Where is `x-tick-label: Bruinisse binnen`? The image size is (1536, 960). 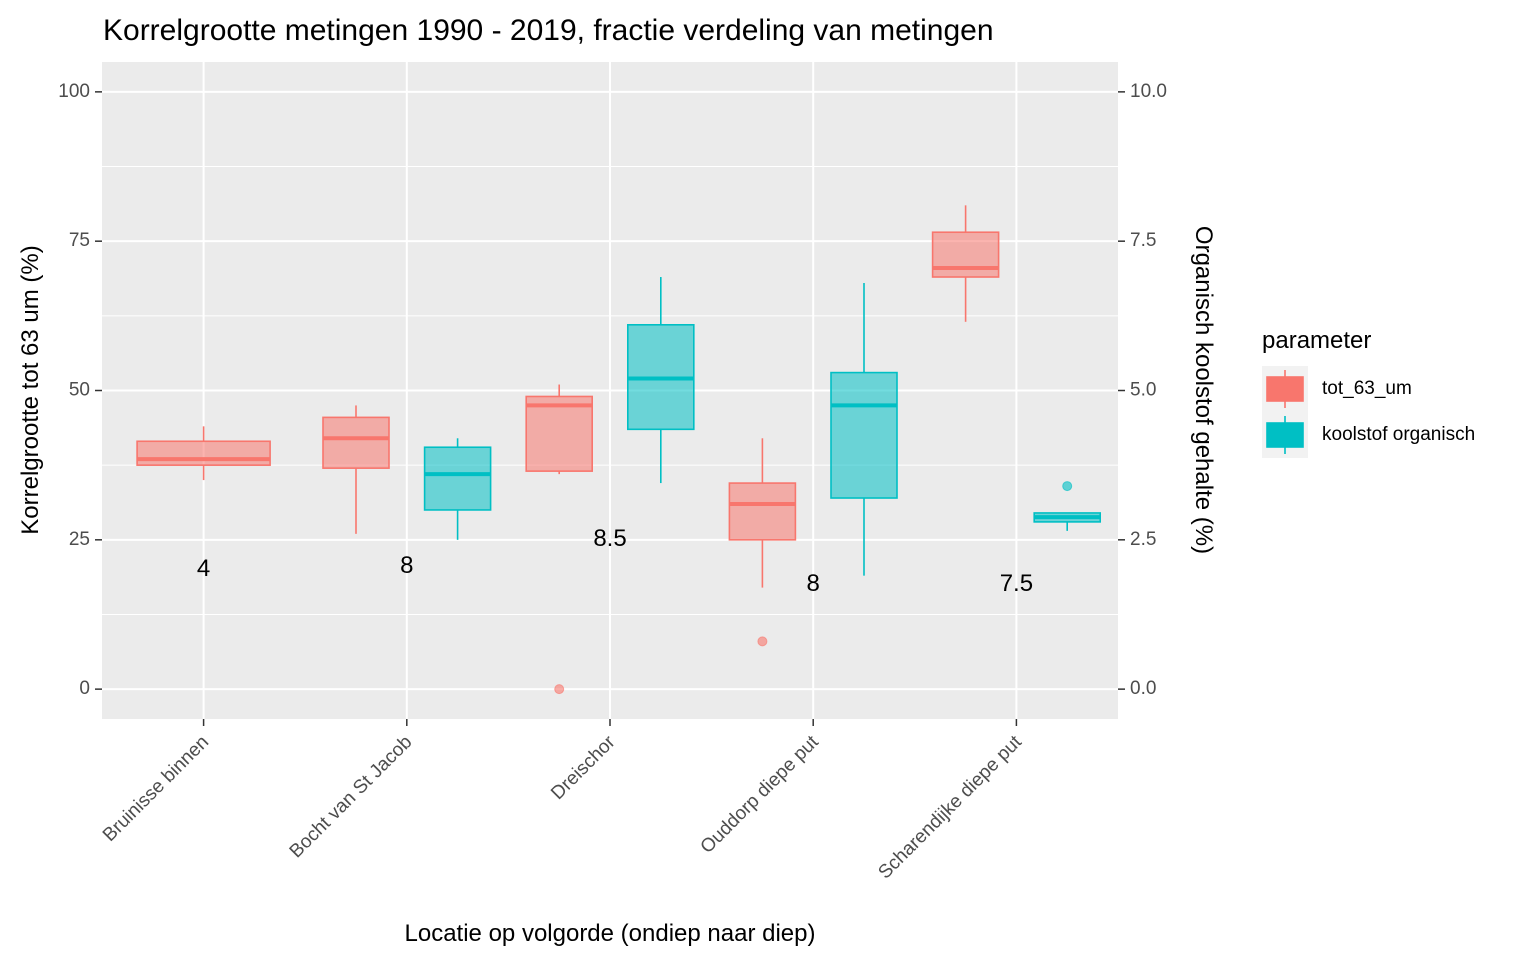
x-tick-label: Bruinisse binnen is located at coordinates (156, 789).